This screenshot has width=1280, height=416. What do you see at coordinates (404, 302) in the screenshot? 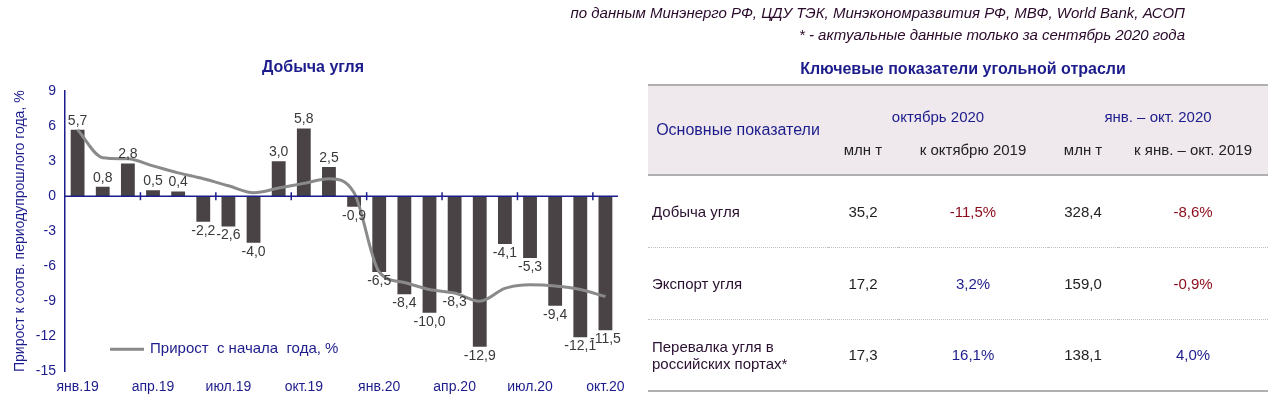
I see `data-label: -8,4` at bounding box center [404, 302].